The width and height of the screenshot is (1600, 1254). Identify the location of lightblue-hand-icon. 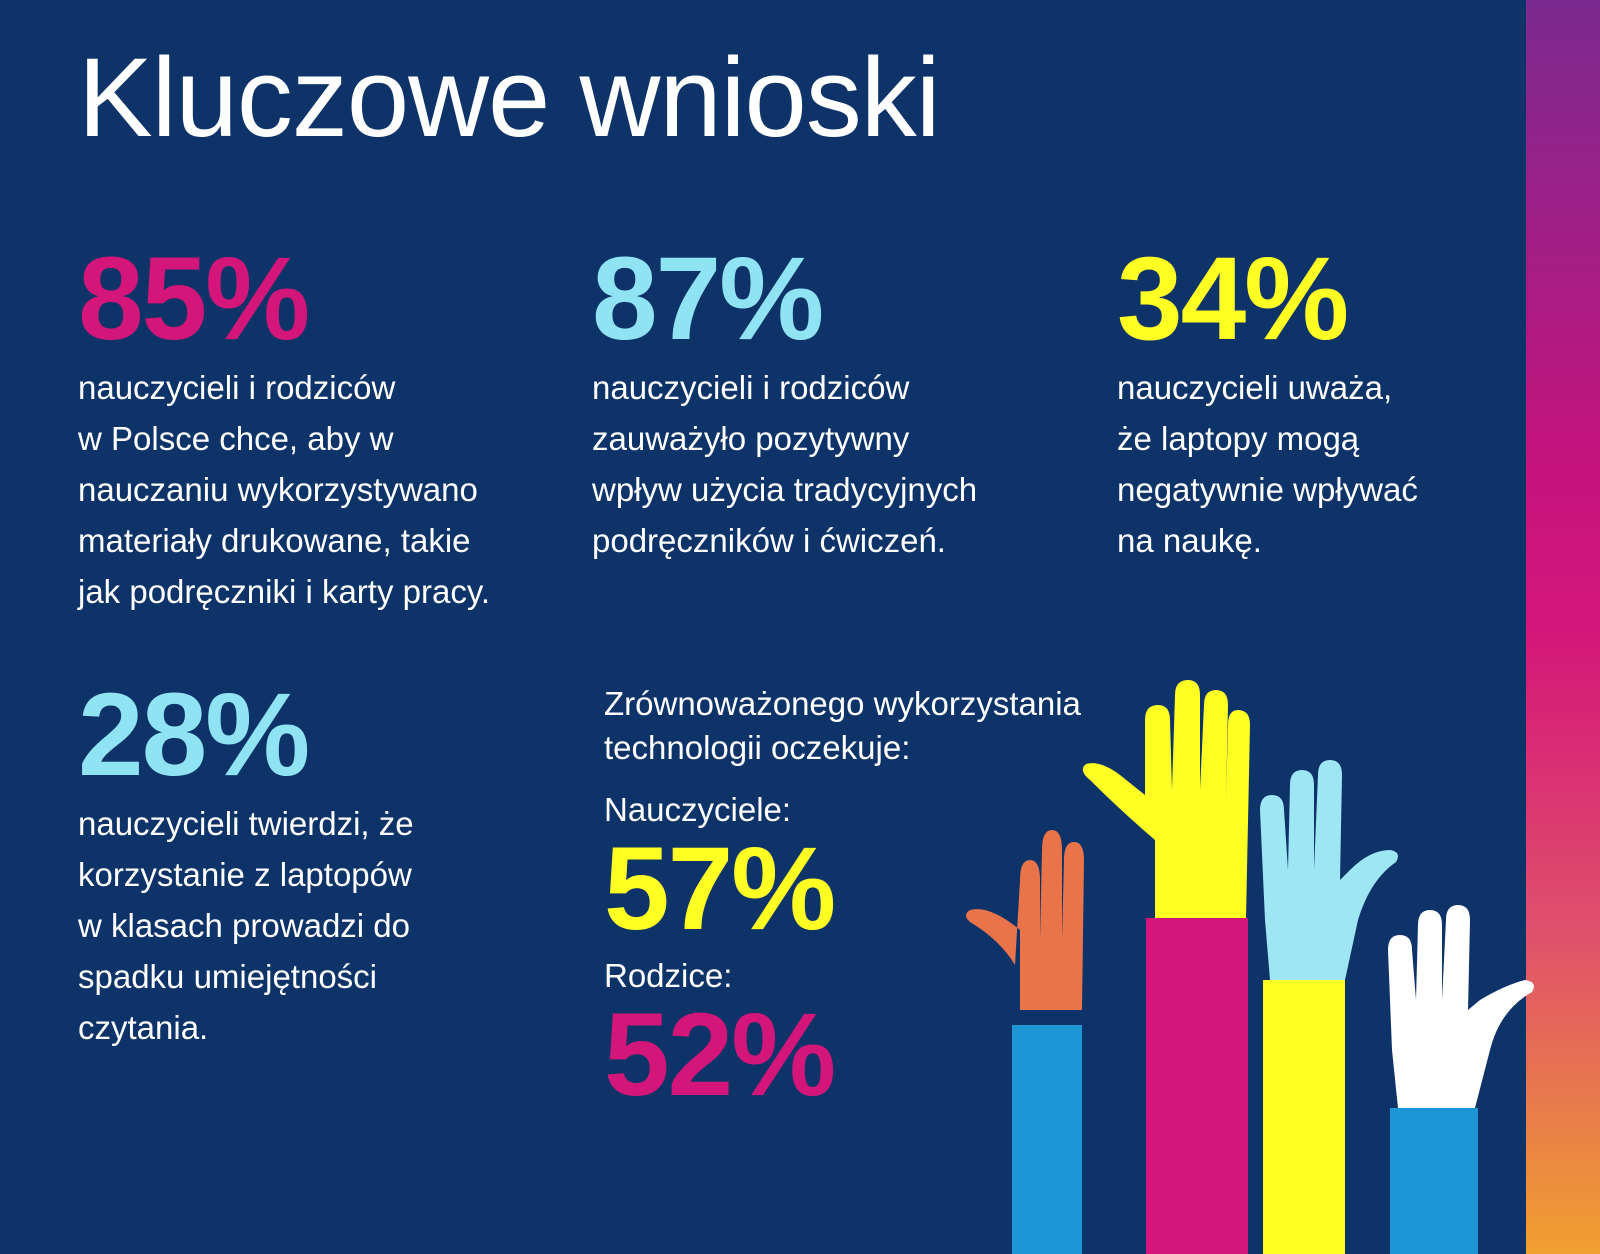
(1329, 1007).